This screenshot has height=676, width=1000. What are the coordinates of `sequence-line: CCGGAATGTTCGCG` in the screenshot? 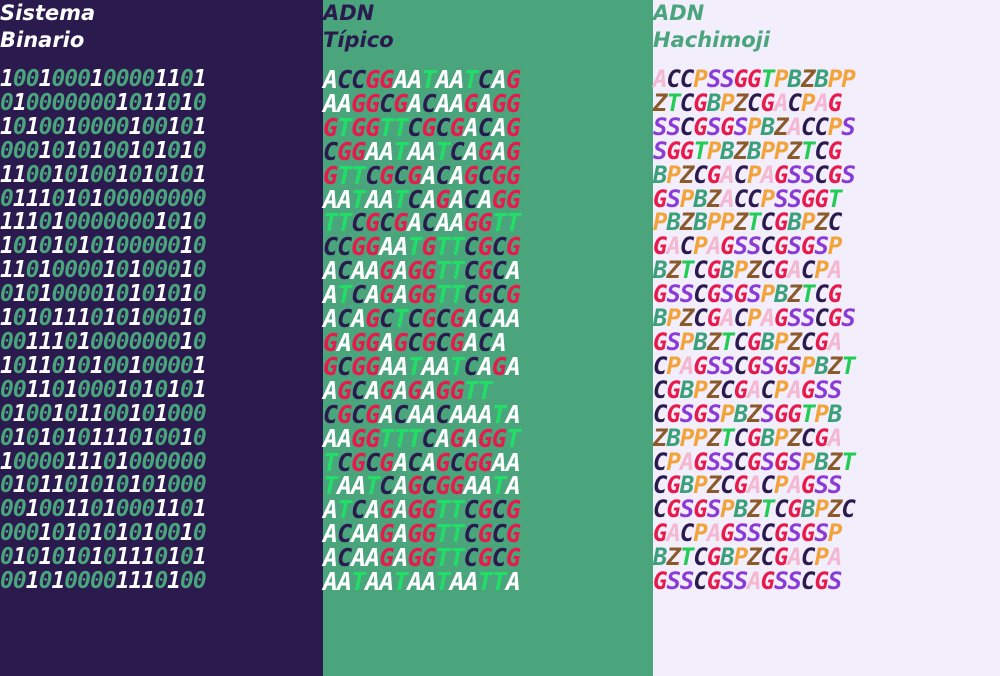 It's located at (488, 247).